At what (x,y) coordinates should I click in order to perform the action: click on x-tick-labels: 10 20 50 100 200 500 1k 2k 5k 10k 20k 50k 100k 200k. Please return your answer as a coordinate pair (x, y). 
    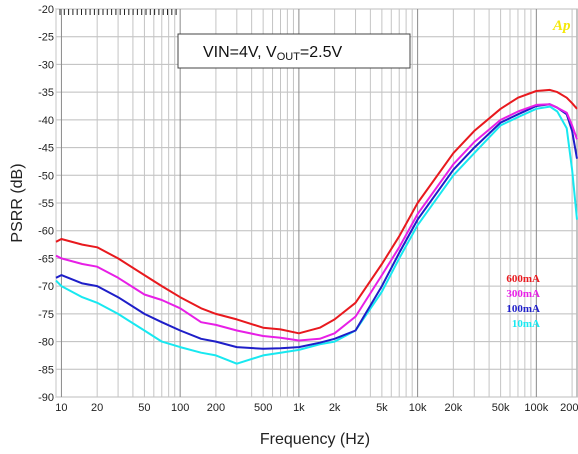
    Looking at the image, I should click on (316, 408).